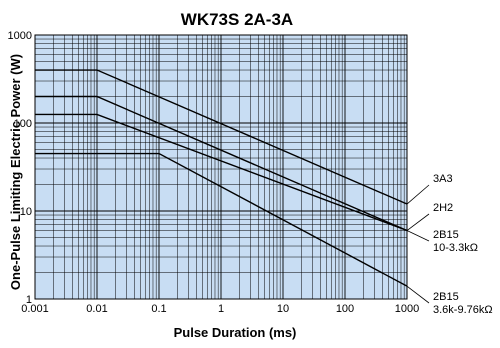 Image resolution: width=500 pixels, height=348 pixels. Describe the element at coordinates (463, 310) in the screenshot. I see `series-label: 3.6k-9.76kΩ` at that location.